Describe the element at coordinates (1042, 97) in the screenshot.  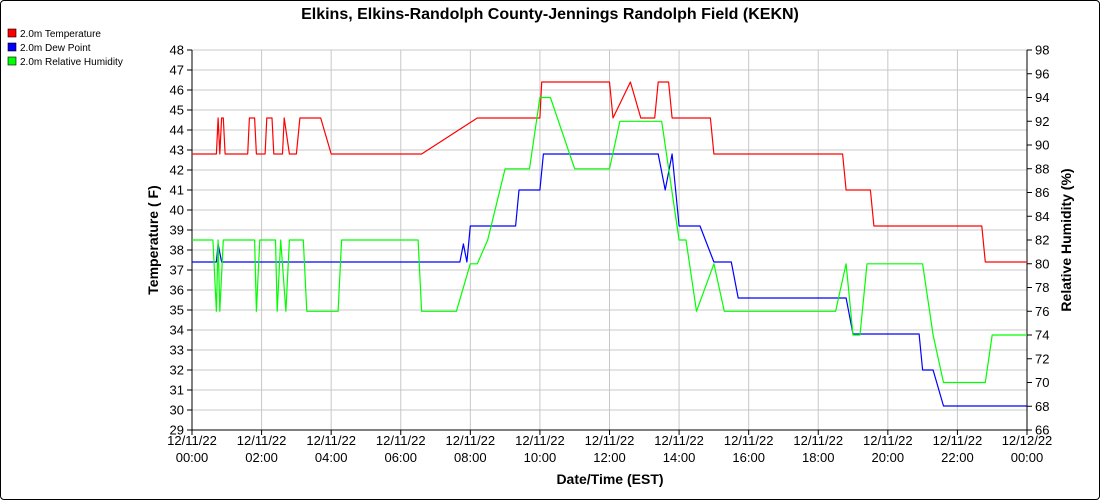
I see `y2-tick-label: 94` at that location.